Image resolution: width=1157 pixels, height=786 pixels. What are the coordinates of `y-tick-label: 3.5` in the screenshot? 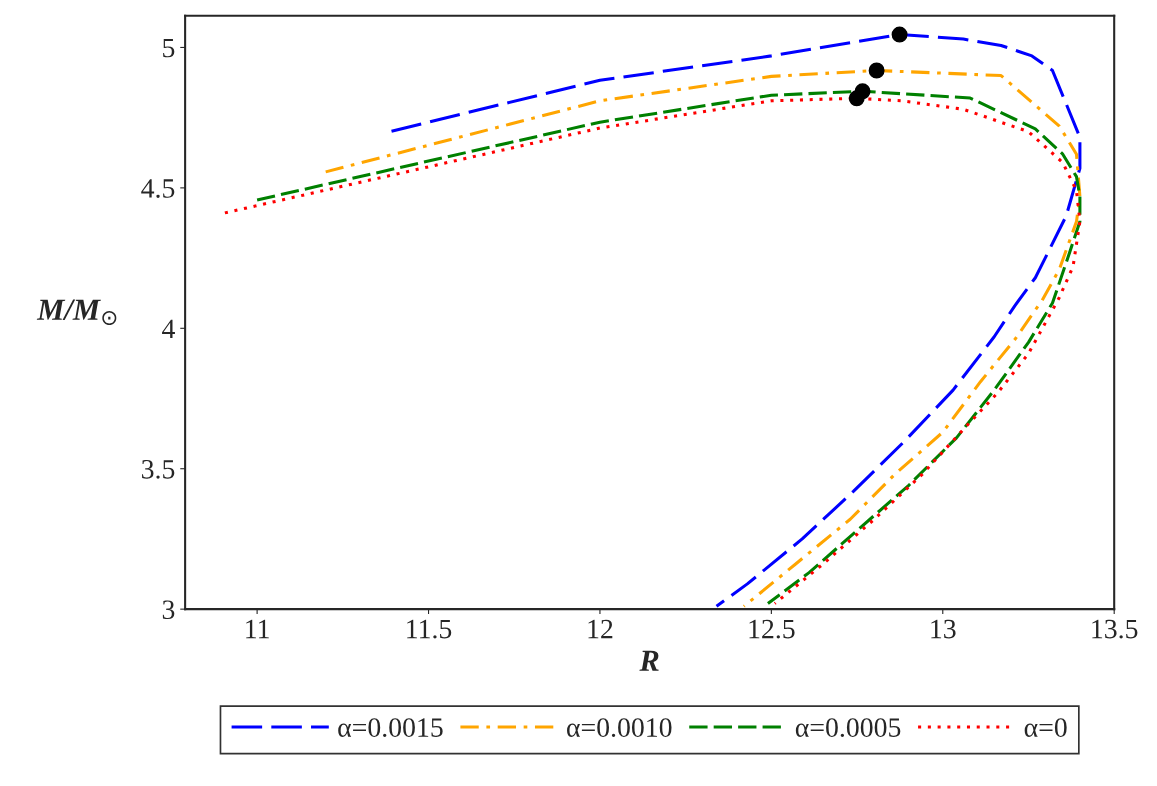 It's located at (158, 469).